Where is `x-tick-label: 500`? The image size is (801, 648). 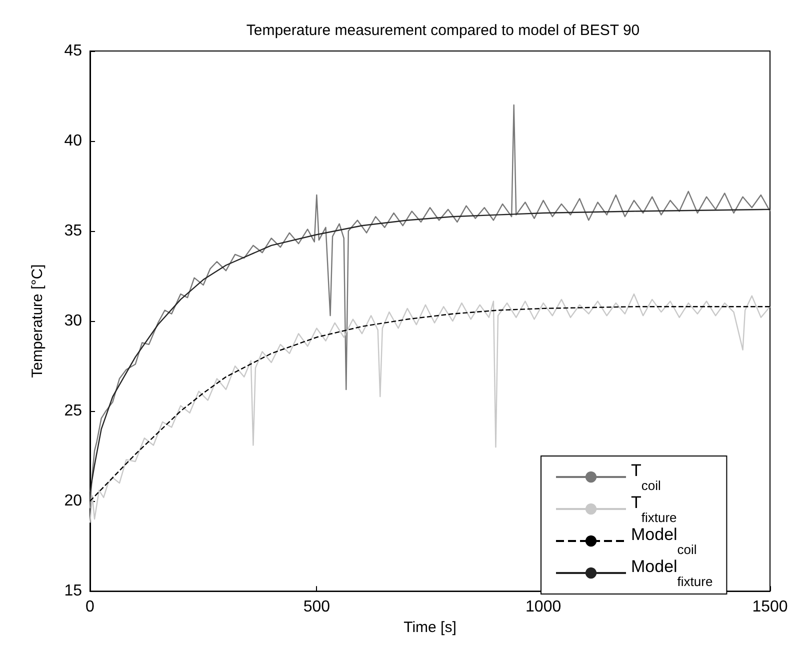 x-tick-label: 500 is located at coordinates (316, 607).